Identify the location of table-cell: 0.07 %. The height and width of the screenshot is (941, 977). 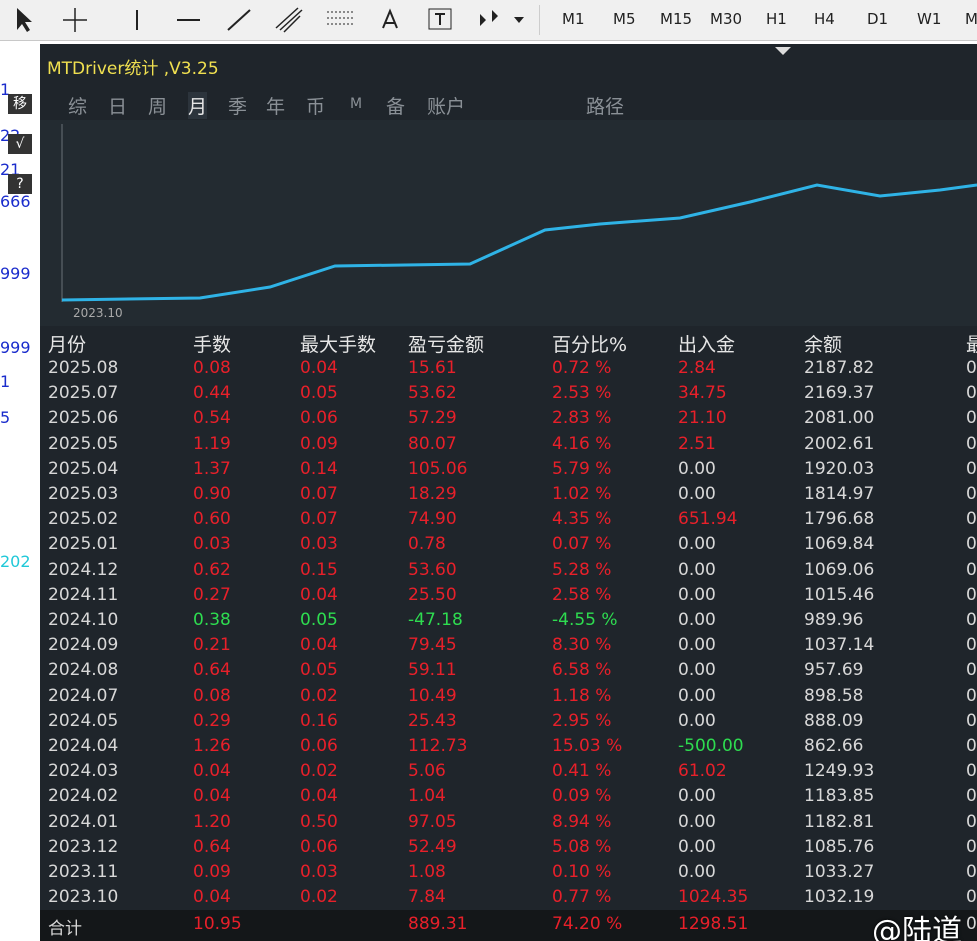
(582, 544).